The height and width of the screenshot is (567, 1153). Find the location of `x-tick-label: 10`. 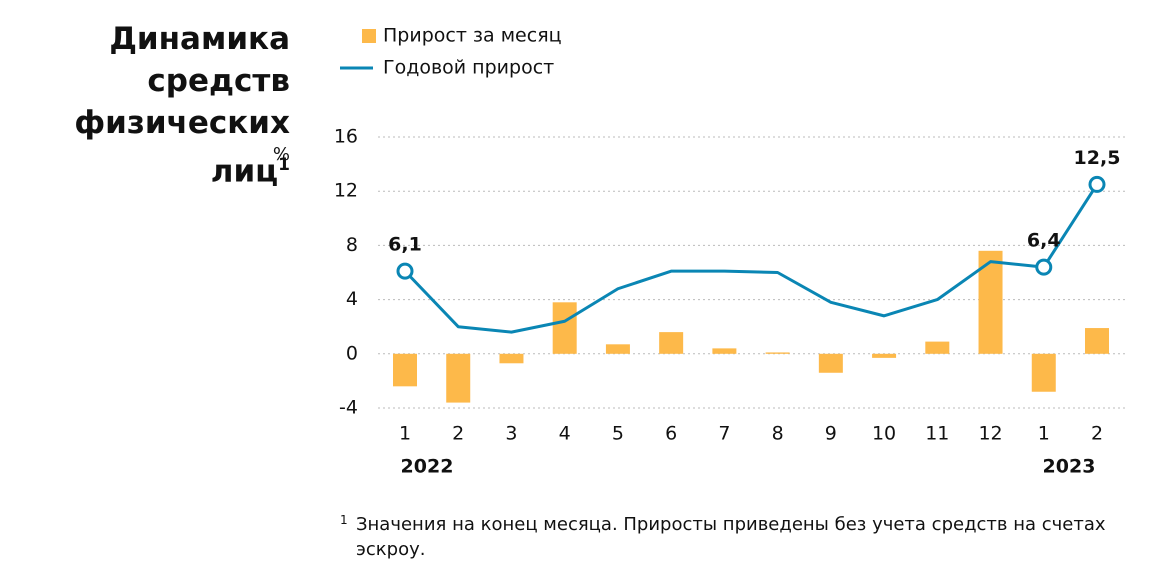

x-tick-label: 10 is located at coordinates (884, 434).